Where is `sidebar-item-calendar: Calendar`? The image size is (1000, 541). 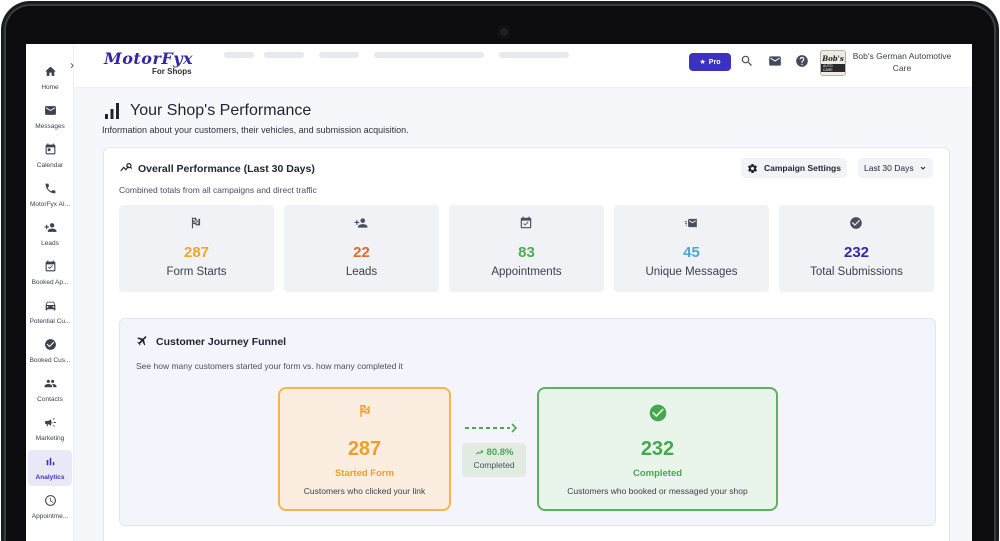
sidebar-item-calendar: Calendar is located at coordinates (50, 156).